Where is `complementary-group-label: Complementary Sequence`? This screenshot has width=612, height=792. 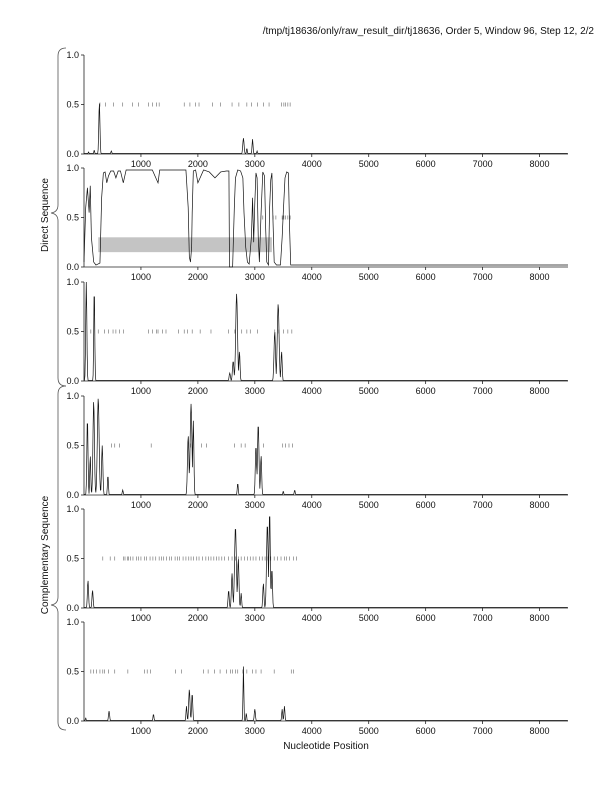 complementary-group-label: Complementary Sequence is located at coordinates (45, 554).